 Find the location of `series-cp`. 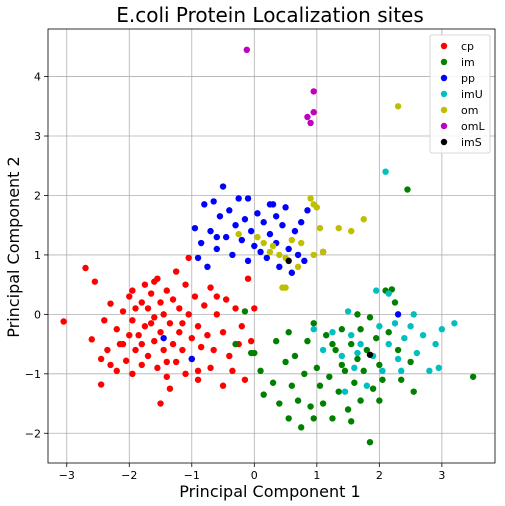

series-cp is located at coordinates (159, 330).